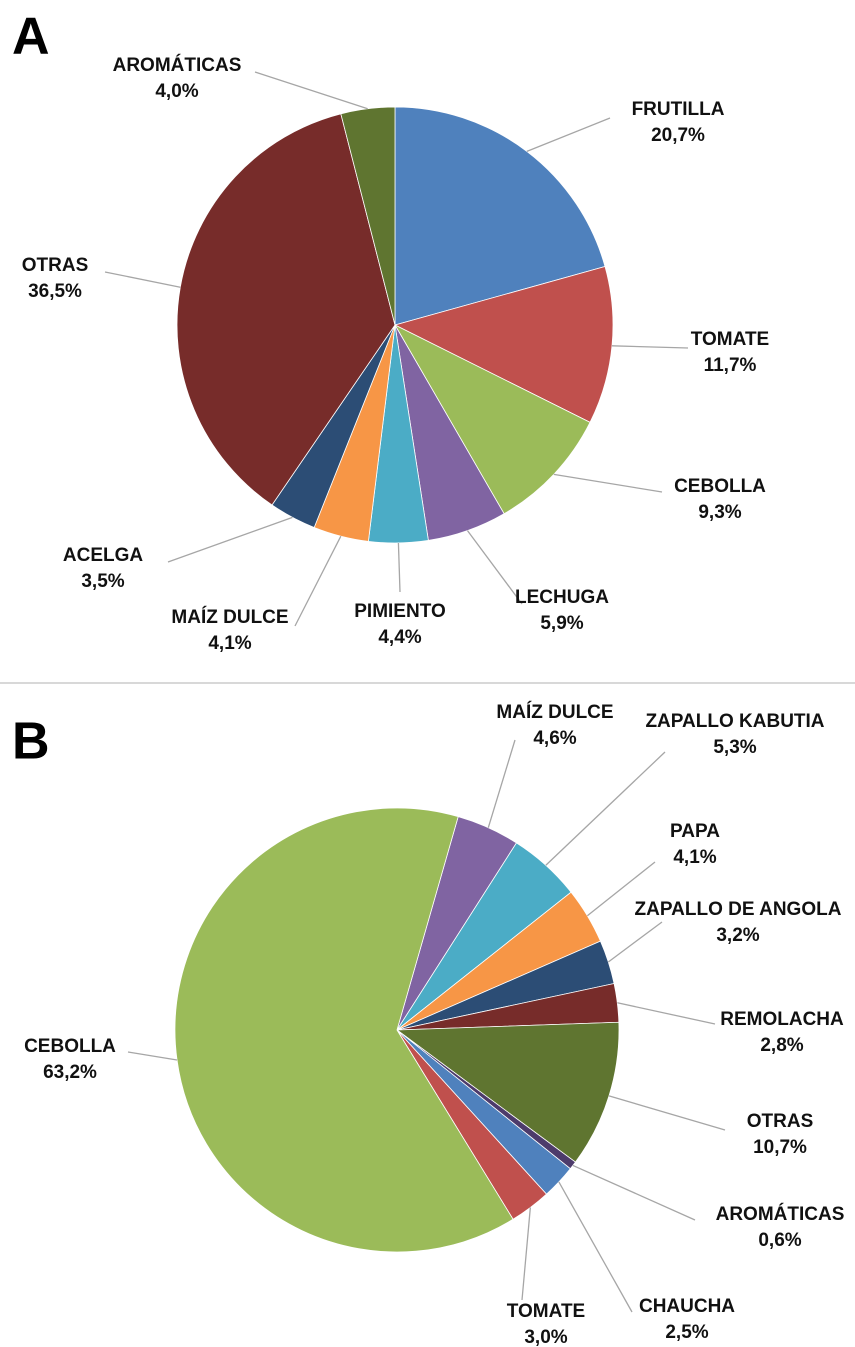  I want to click on value-label: 4,4%, so click(399, 637).